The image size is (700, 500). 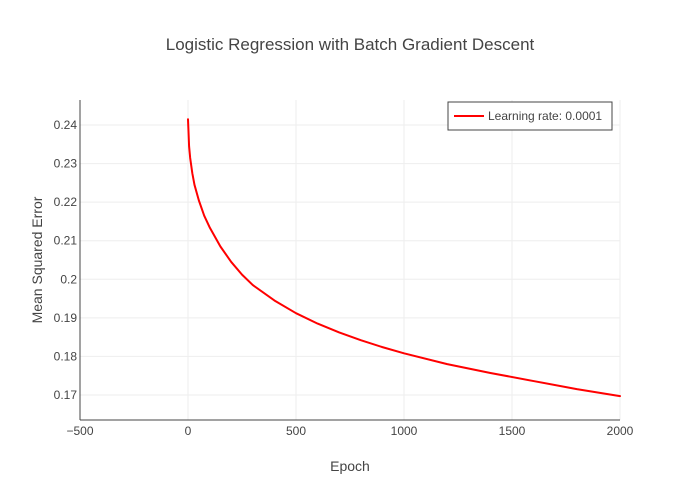 What do you see at coordinates (79, 431) in the screenshot?
I see `x-tick-label: −500` at bounding box center [79, 431].